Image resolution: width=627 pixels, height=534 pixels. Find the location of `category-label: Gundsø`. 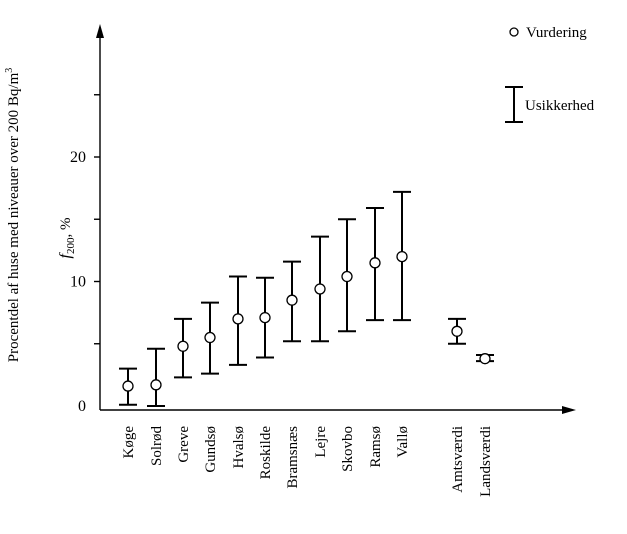

category-label: Gundsø is located at coordinates (211, 449).